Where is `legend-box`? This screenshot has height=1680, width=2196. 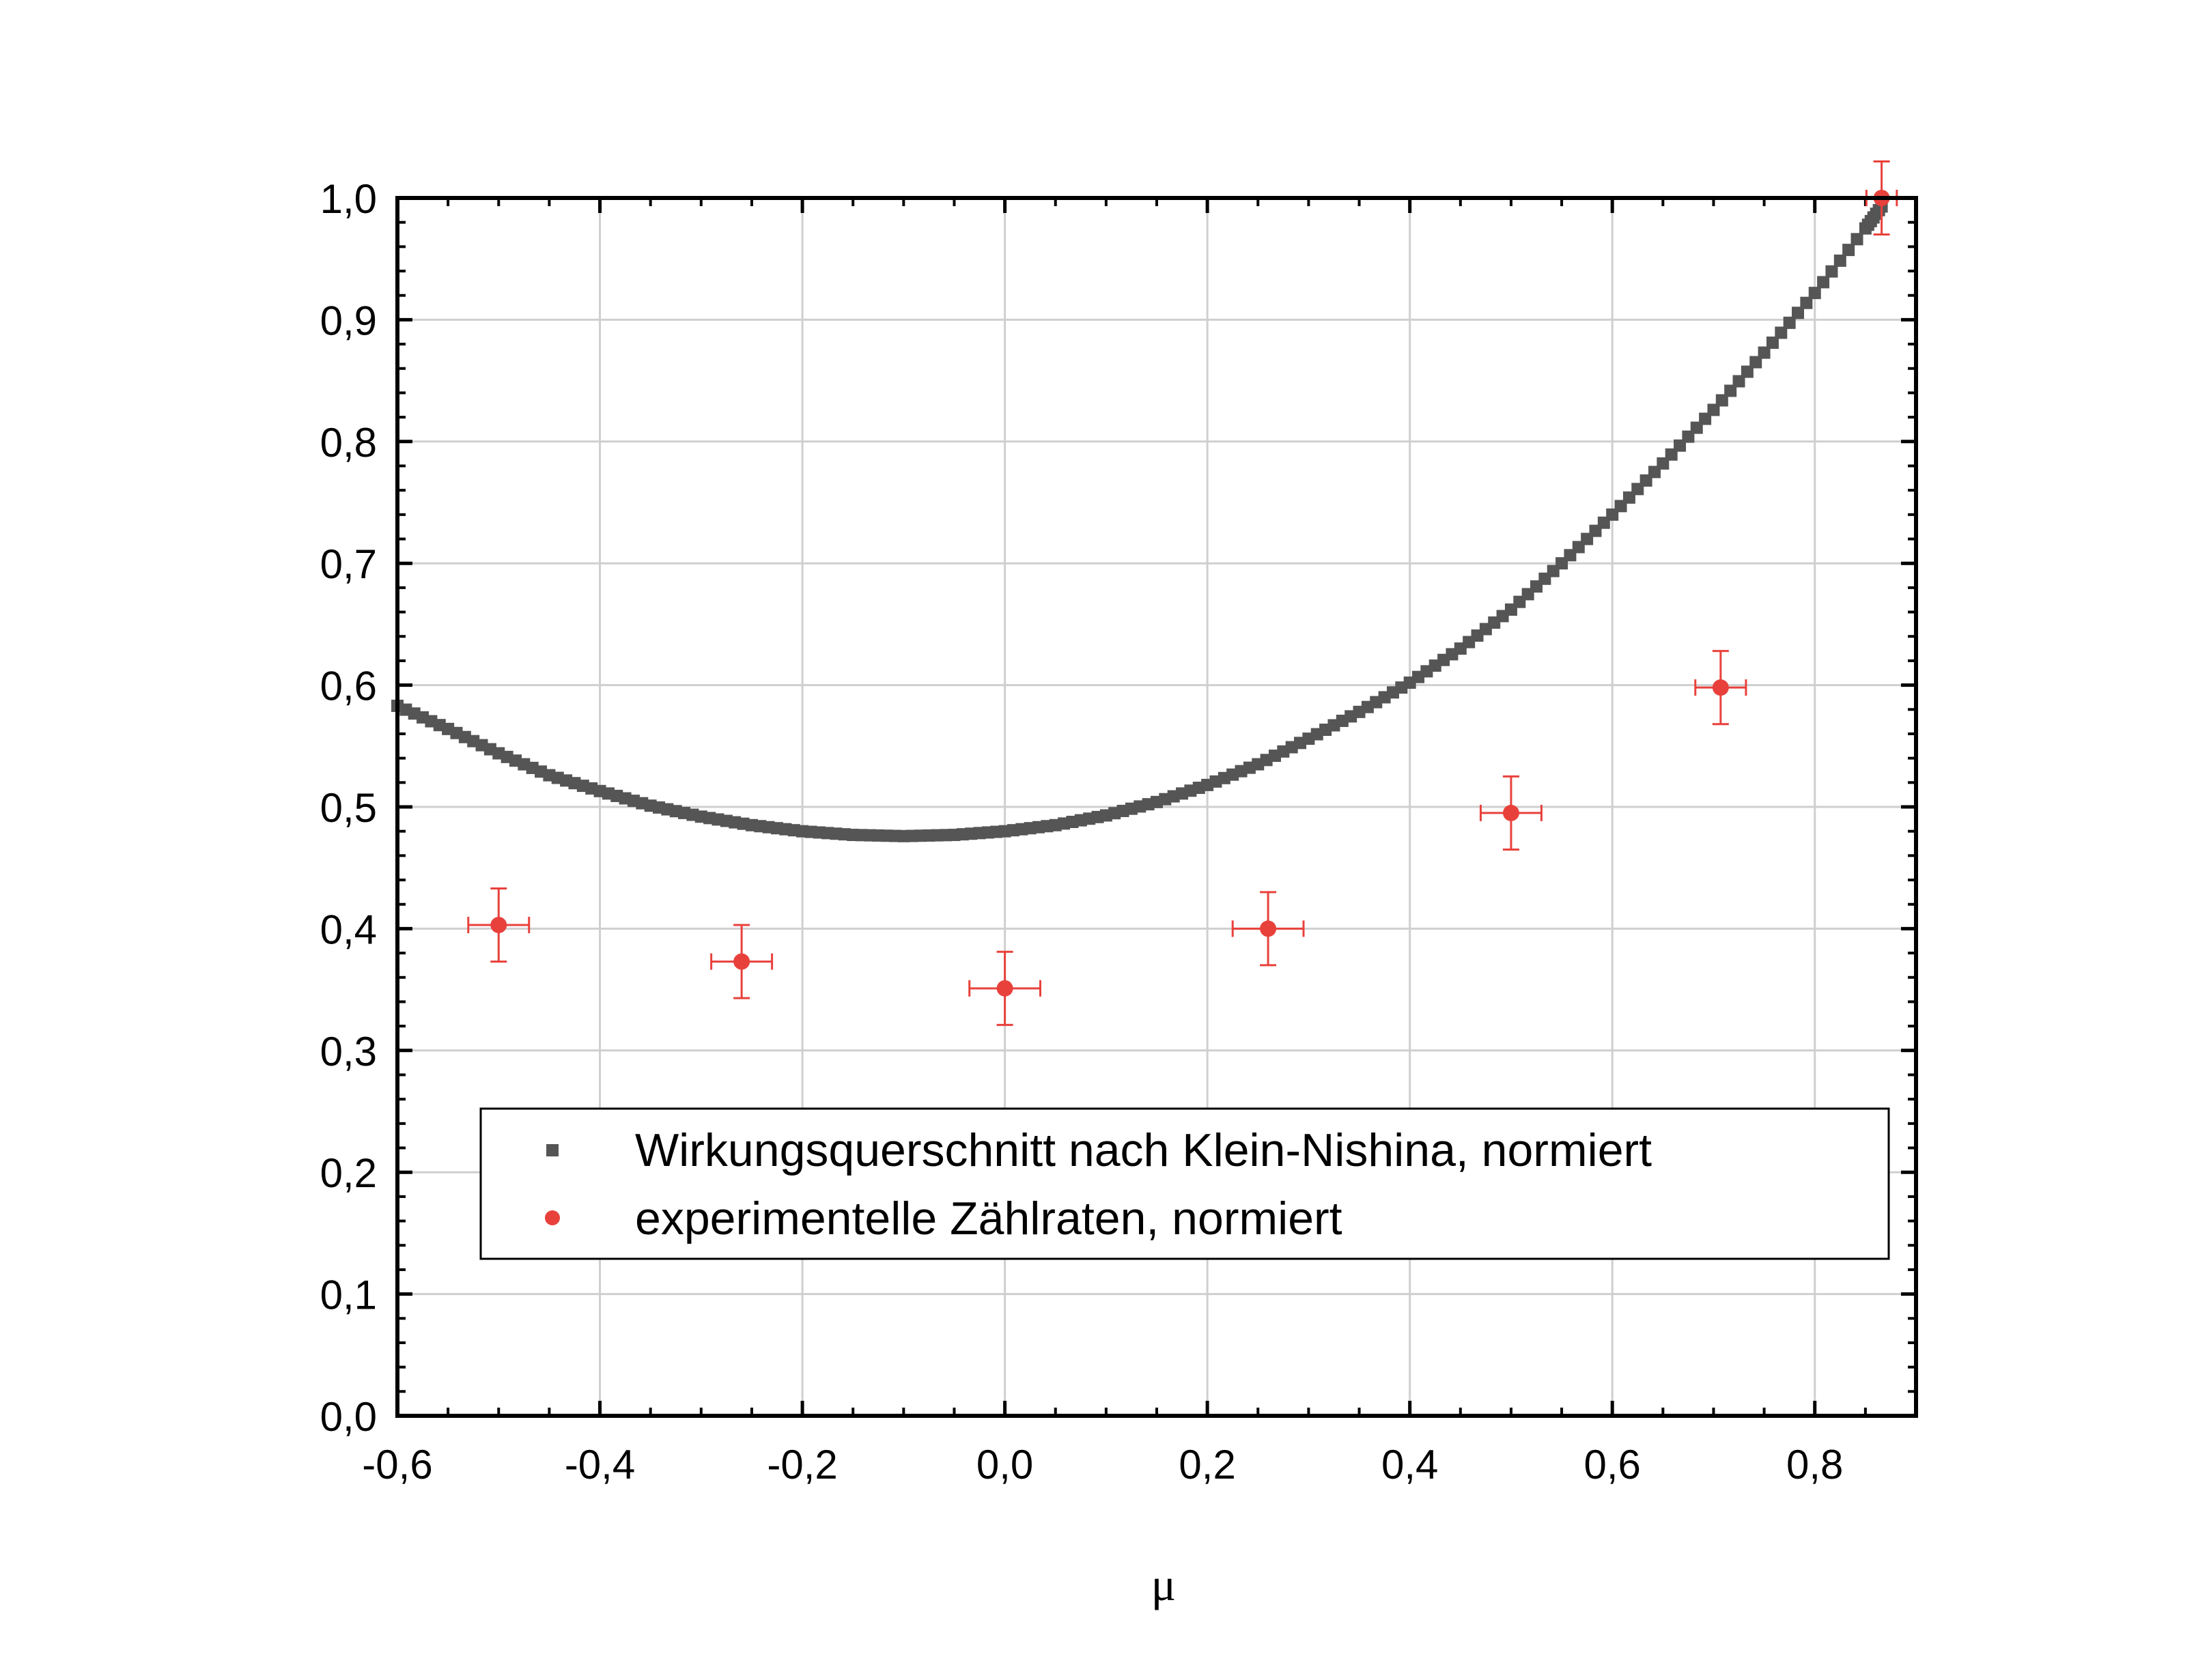
legend-box is located at coordinates (1185, 1183).